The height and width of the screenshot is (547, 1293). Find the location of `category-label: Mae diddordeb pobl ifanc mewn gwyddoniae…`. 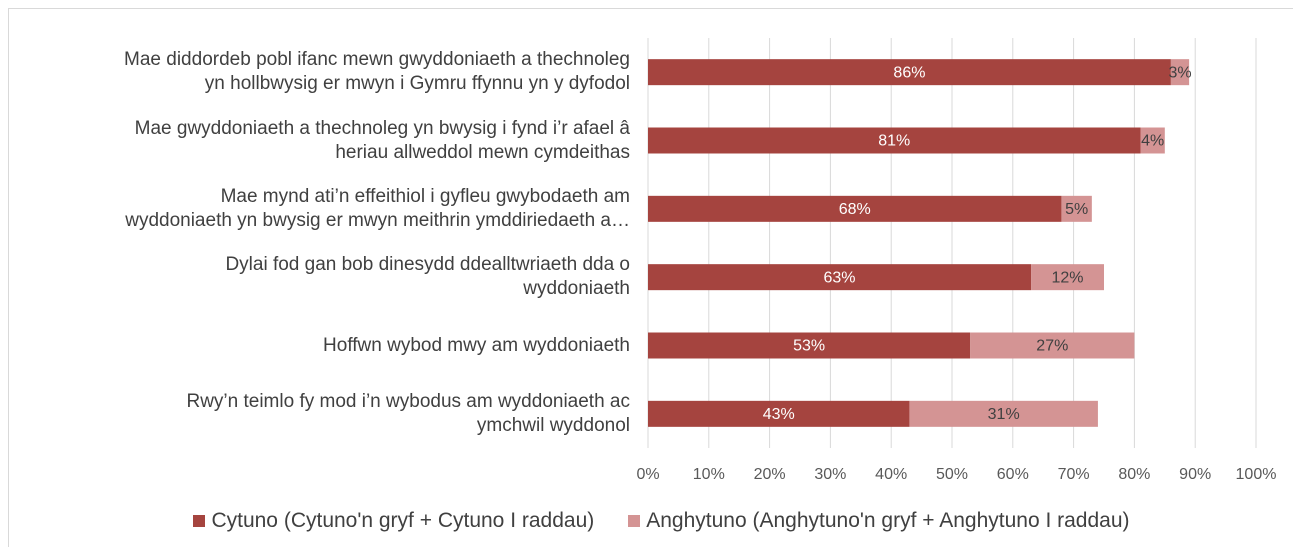

category-label: Mae diddordeb pobl ifanc mewn gwyddoniae… is located at coordinates (377, 72).